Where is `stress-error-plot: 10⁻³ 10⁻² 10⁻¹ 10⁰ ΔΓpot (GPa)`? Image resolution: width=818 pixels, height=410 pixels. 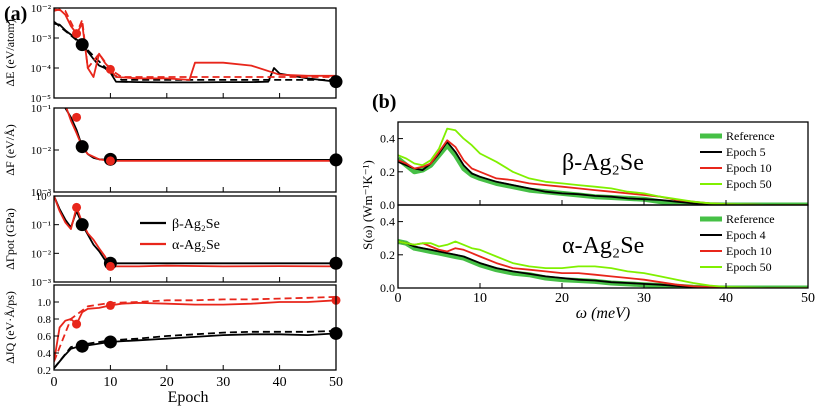 stress-error-plot: 10⁻³ 10⁻² 10⁻¹ 10⁰ ΔΓpot (GPa) is located at coordinates (173, 240).